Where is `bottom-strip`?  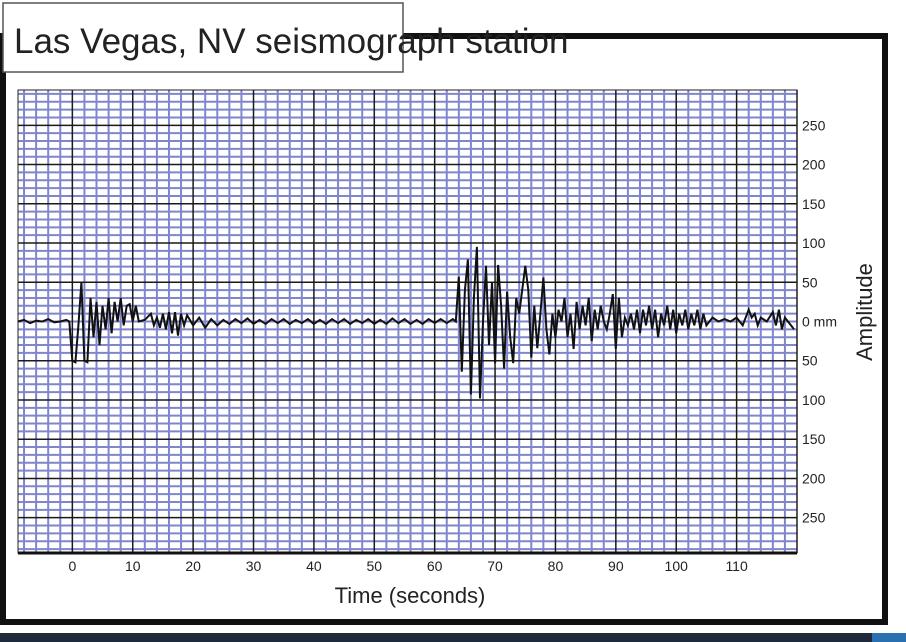 bottom-strip is located at coordinates (453, 637).